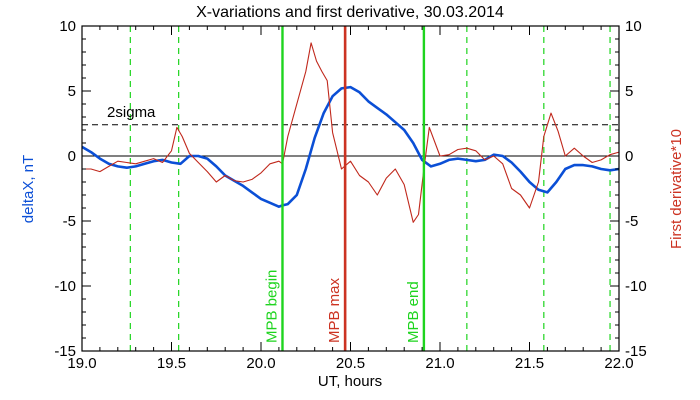  I want to click on y-tick-label-right: -15, so click(636, 351).